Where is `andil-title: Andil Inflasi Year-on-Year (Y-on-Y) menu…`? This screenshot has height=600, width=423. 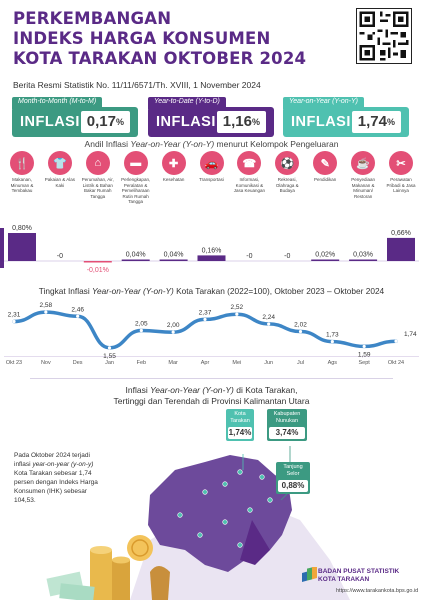
andil-title: Andil Inflasi Year-on-Year (Y-on-Y) menu… is located at coordinates (211, 144).